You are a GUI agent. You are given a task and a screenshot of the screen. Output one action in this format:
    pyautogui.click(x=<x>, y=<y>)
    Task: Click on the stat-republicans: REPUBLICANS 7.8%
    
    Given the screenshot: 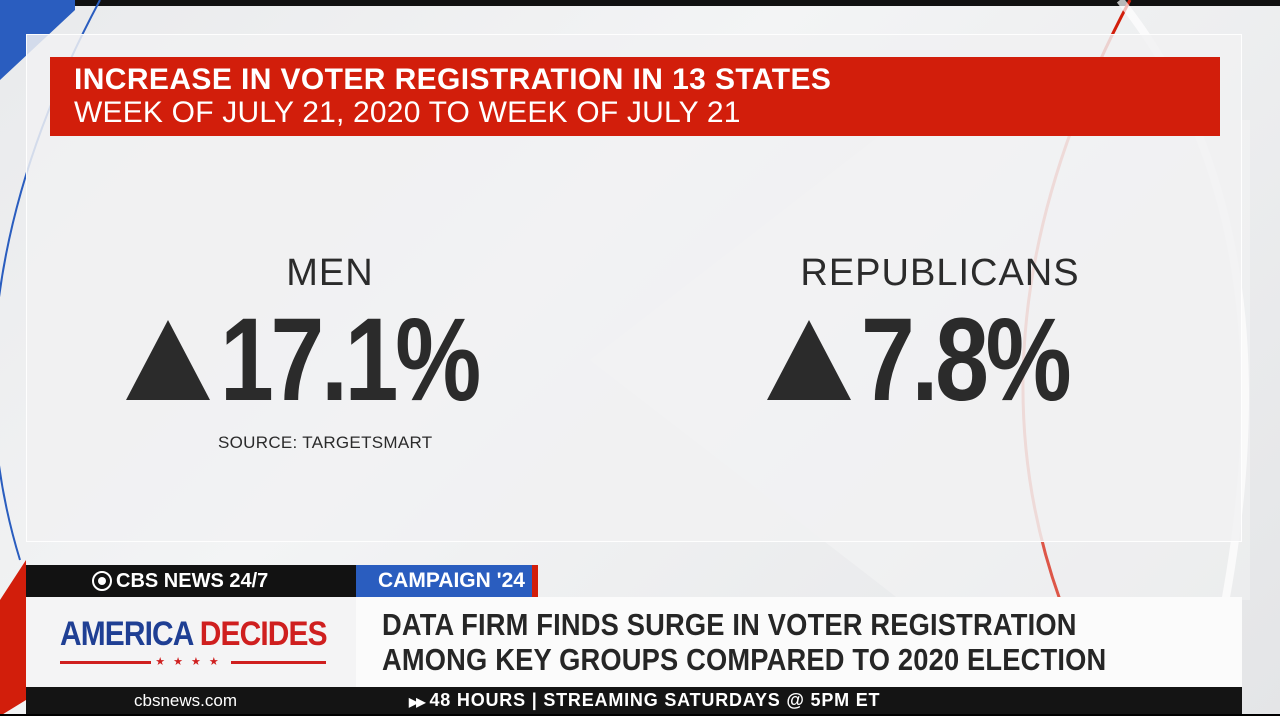 What is the action you would take?
    pyautogui.click(x=928, y=339)
    